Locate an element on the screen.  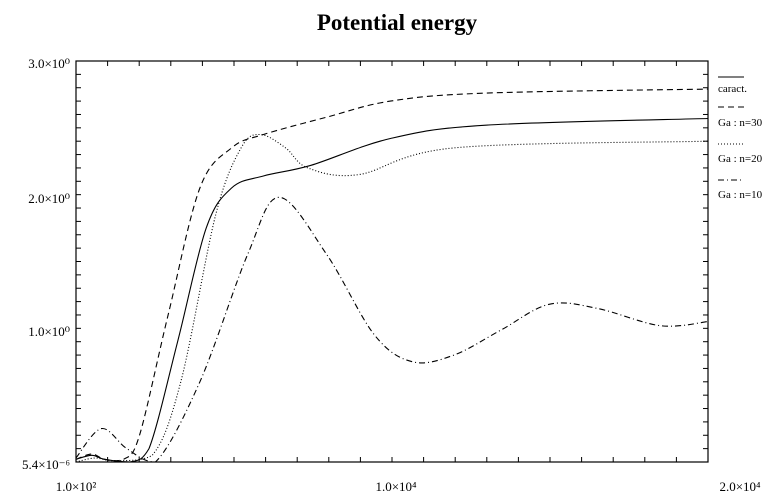
legend-label-ga-n30: Ga : n=30 is located at coordinates (740, 123).